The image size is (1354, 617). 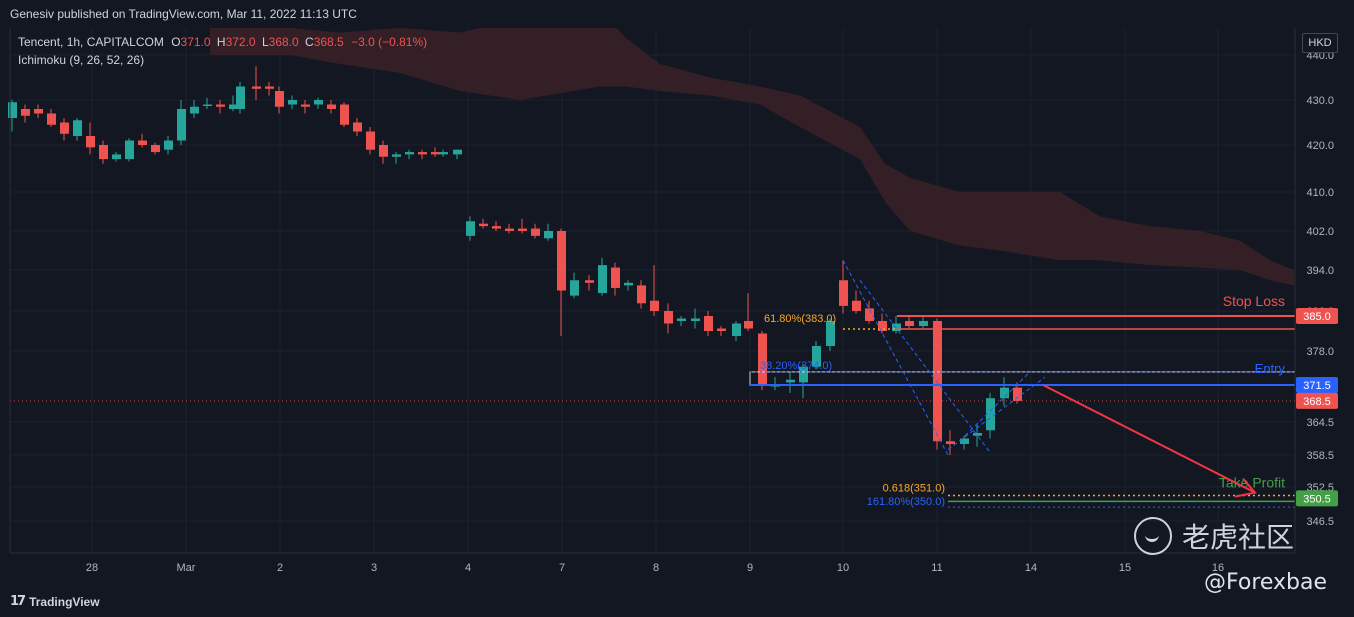 I want to click on fib-1618-label: 161.80%(350.0), so click(x=906, y=502).